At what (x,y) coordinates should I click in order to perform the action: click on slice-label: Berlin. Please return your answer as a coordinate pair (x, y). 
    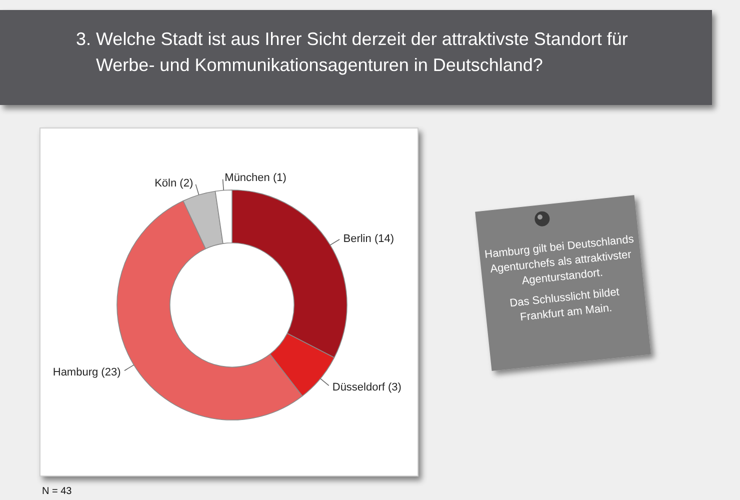
    Looking at the image, I should click on (357, 239).